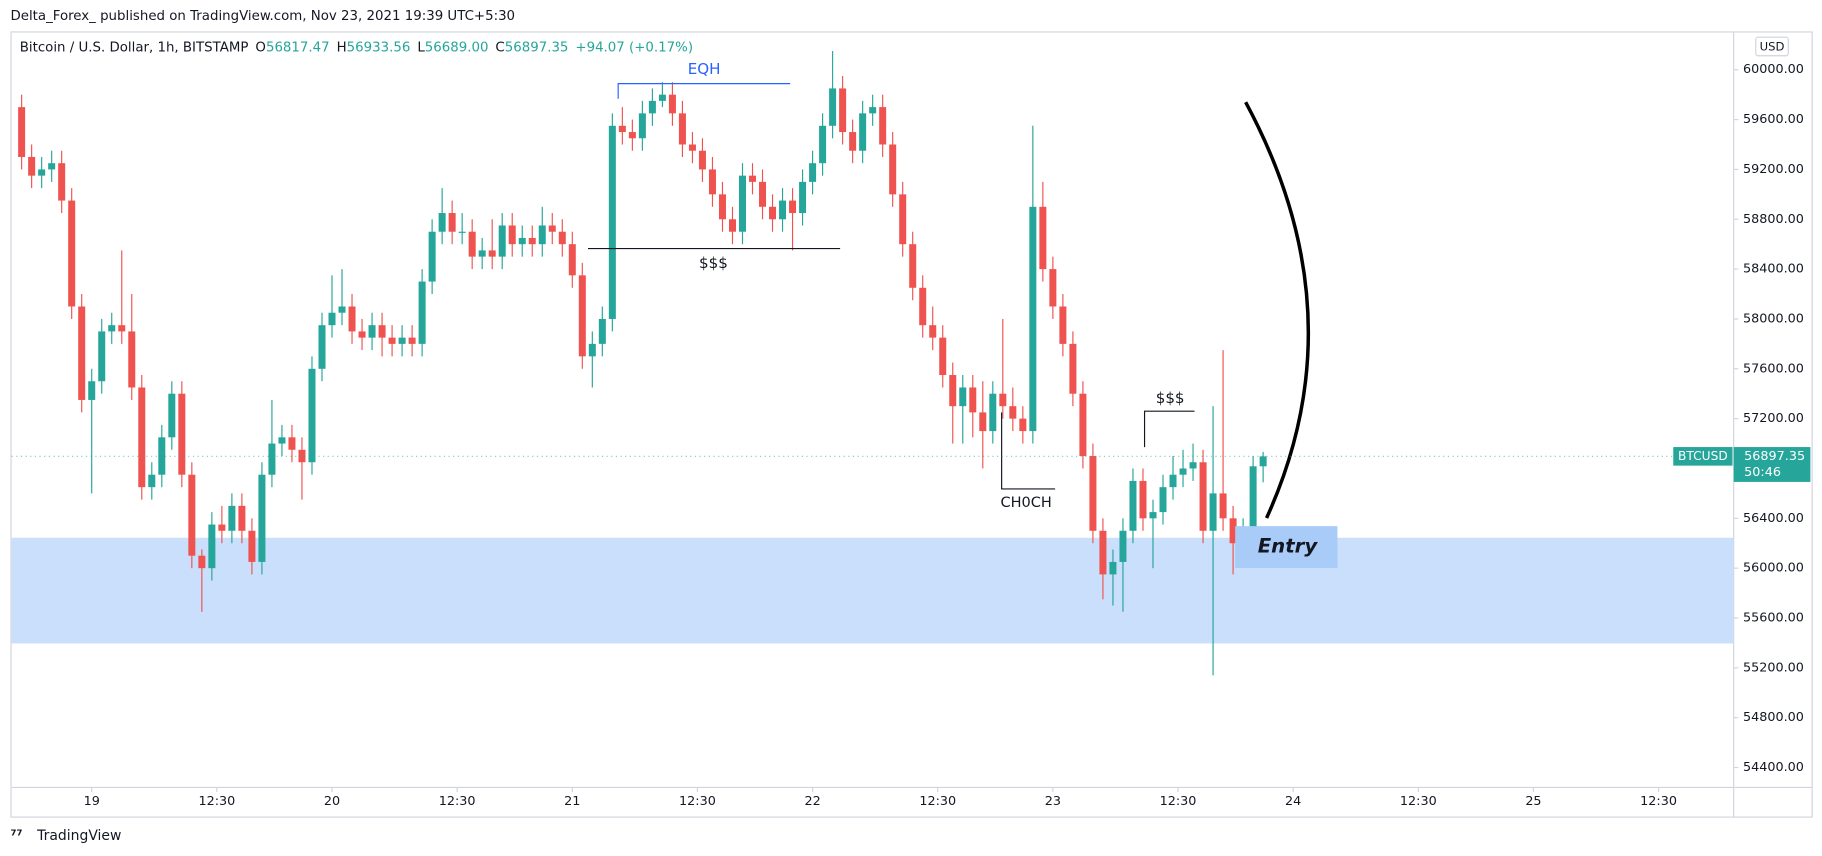  I want to click on price-tag, so click(1772, 464).